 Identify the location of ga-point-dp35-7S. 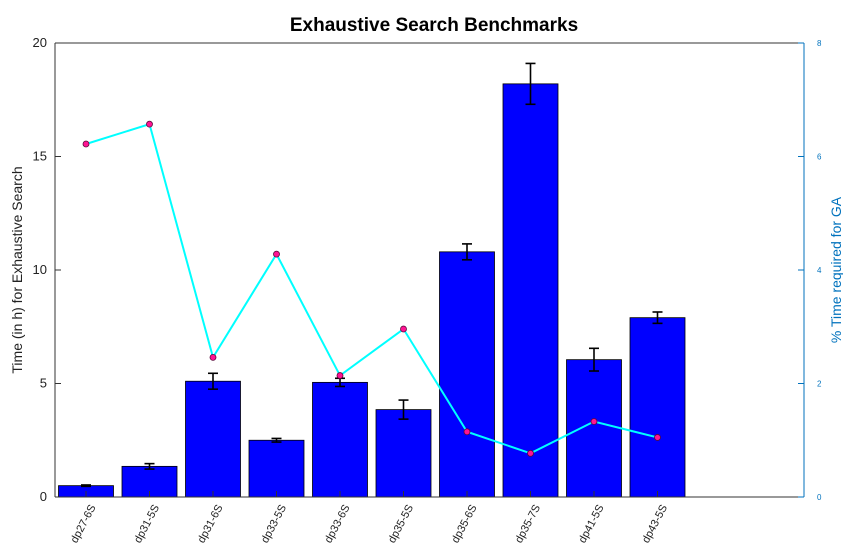
(530, 453).